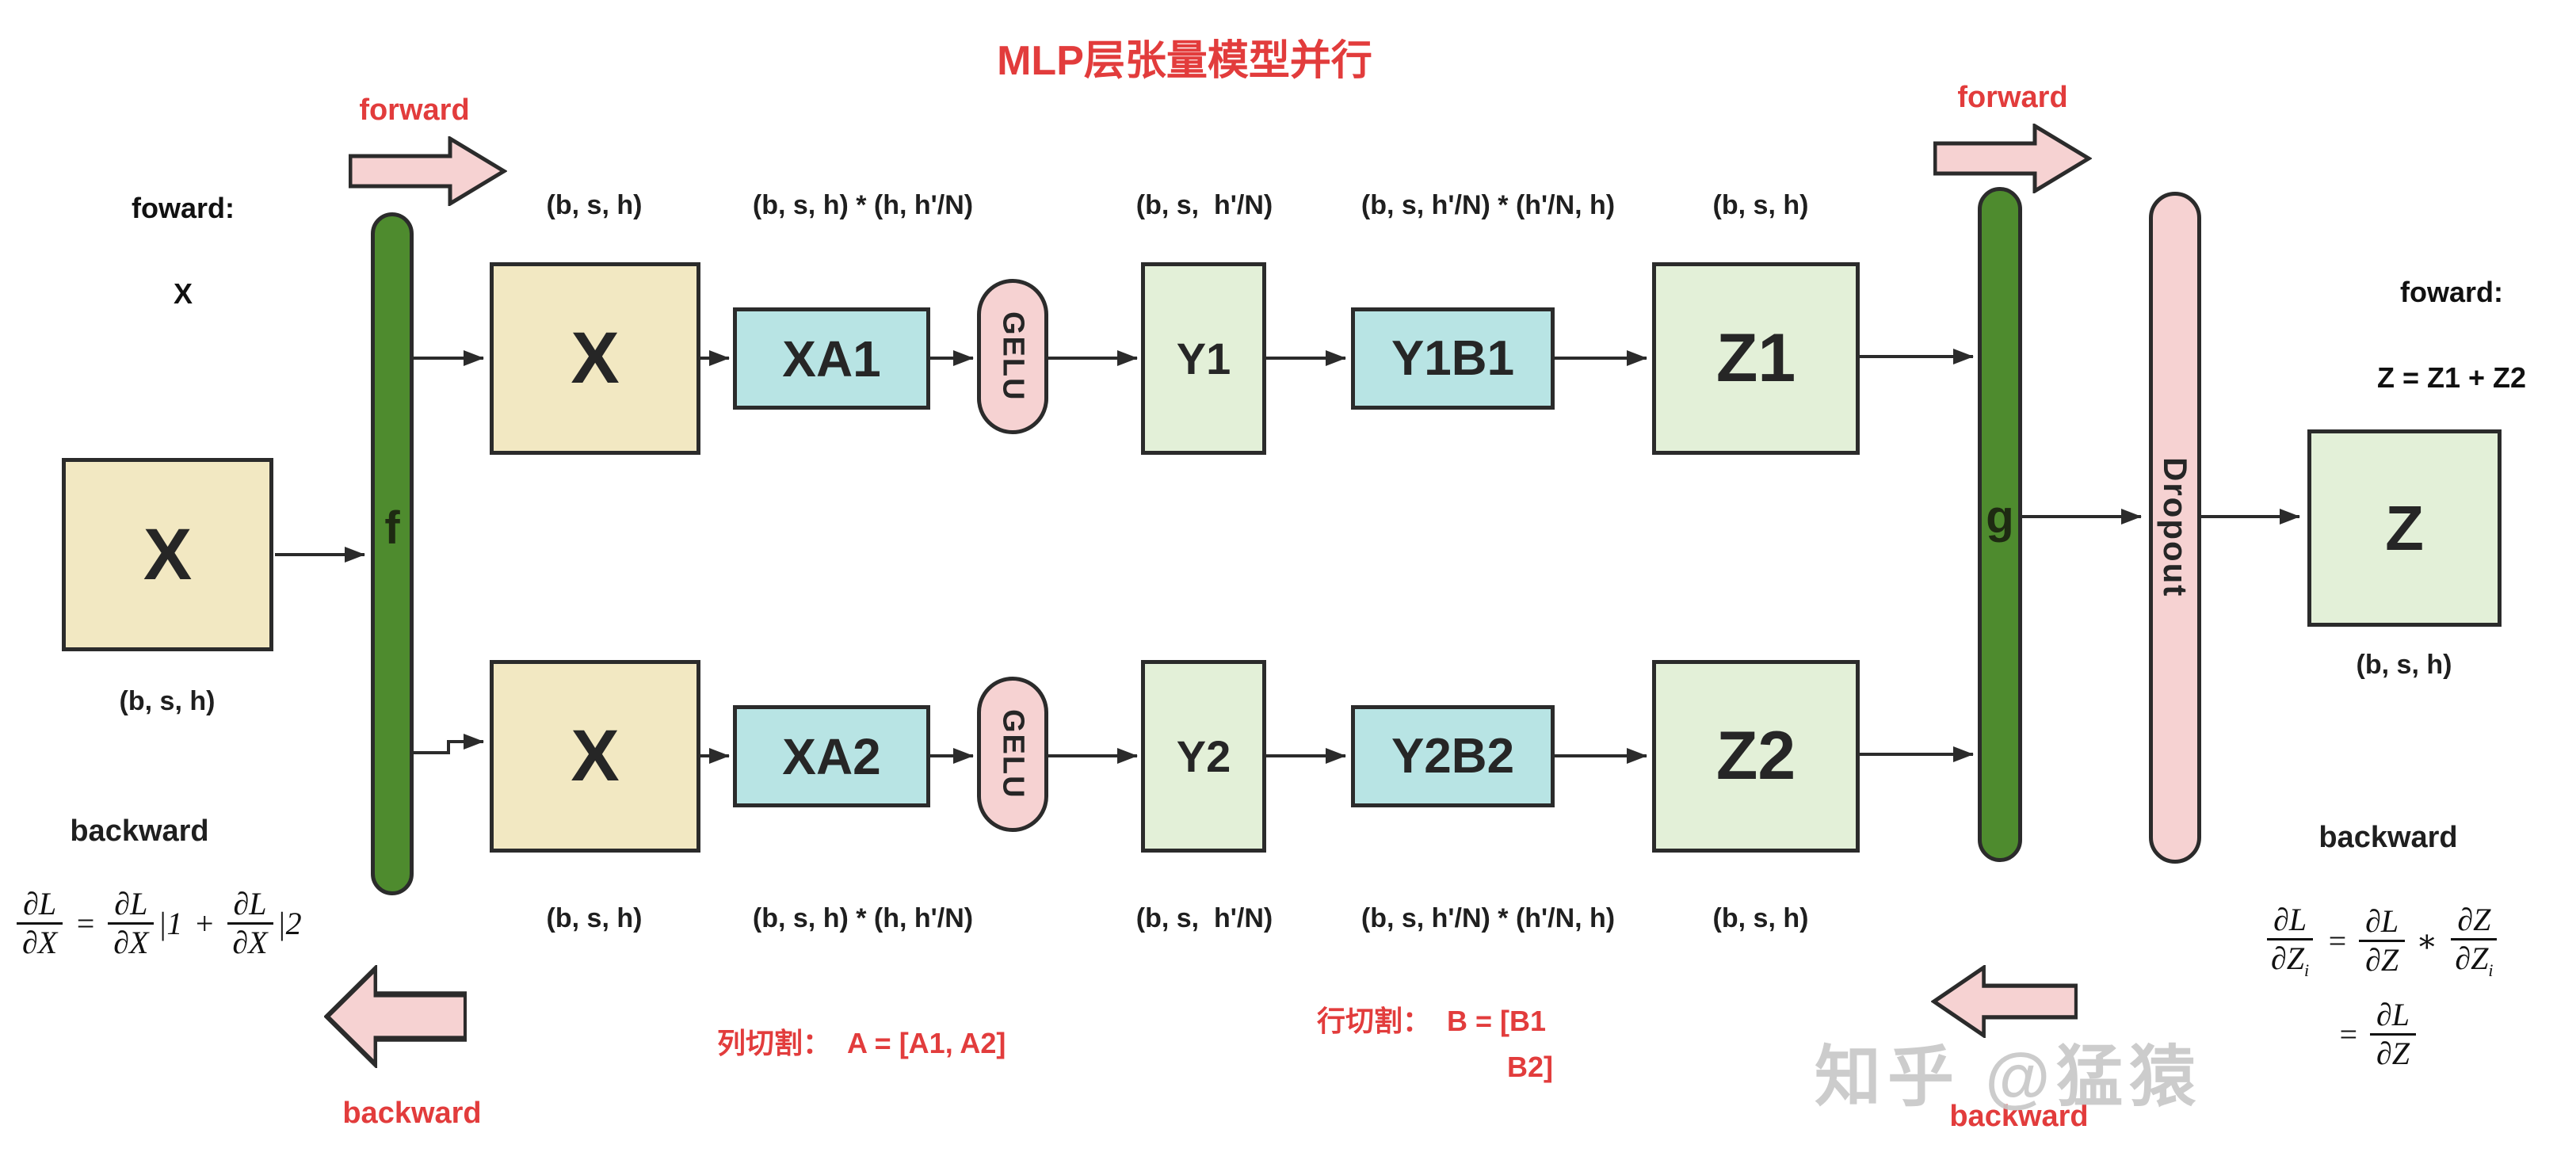  I want to click on page-title: MLP层张量模型并行, so click(1184, 61).